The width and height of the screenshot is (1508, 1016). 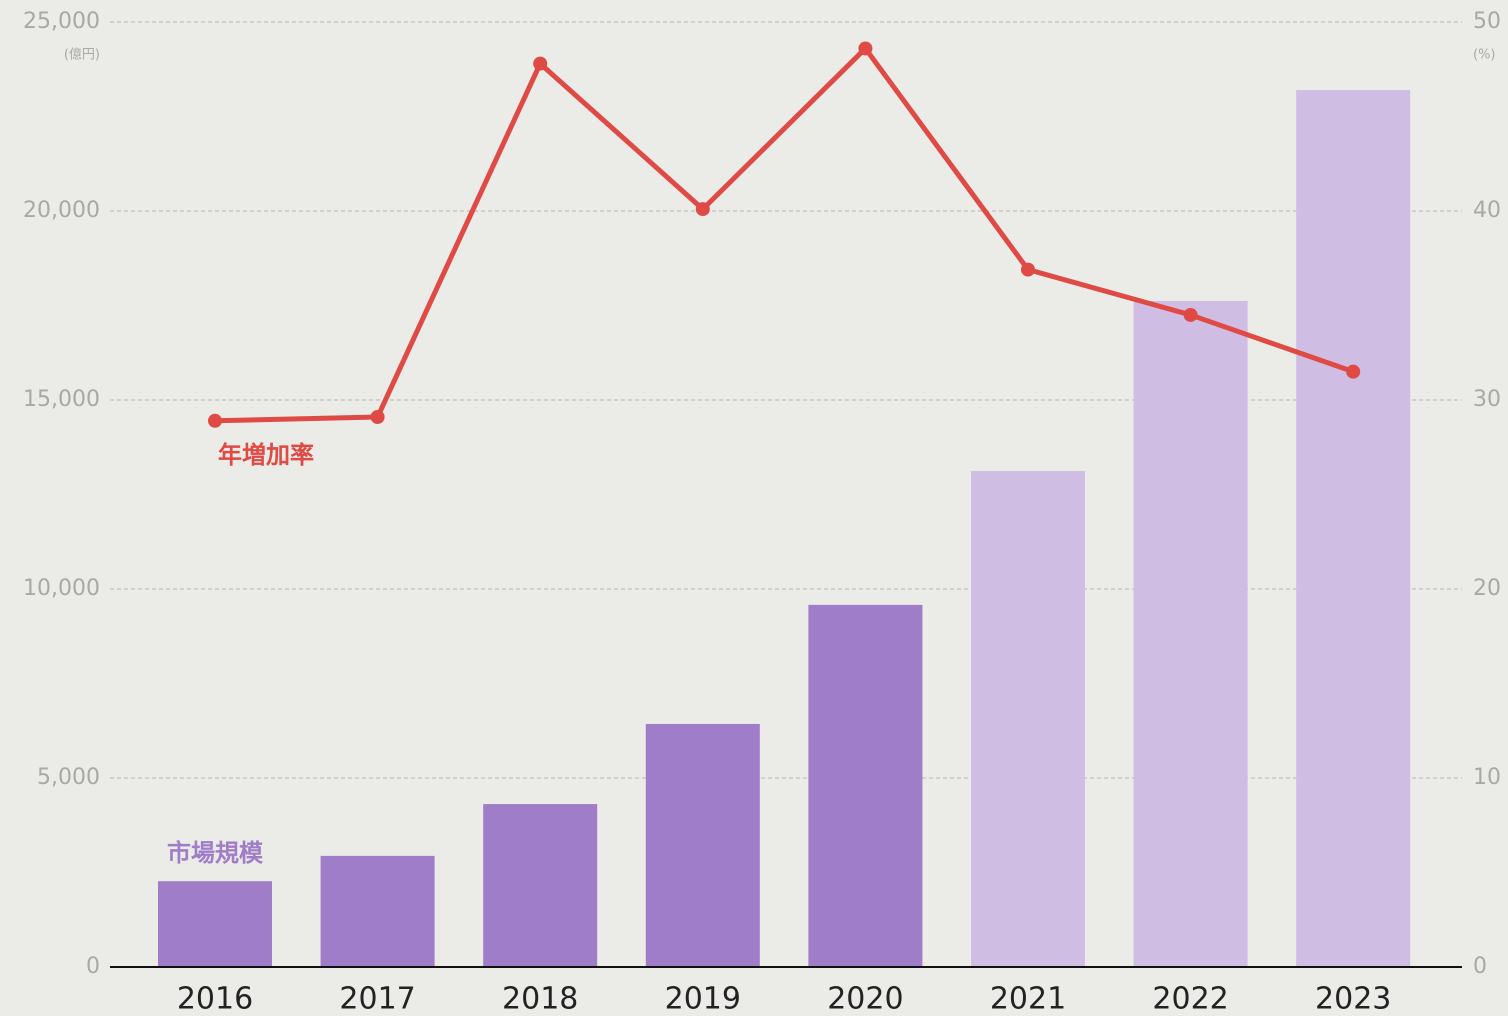 I want to click on x-tick-label: 2017, so click(x=377, y=999).